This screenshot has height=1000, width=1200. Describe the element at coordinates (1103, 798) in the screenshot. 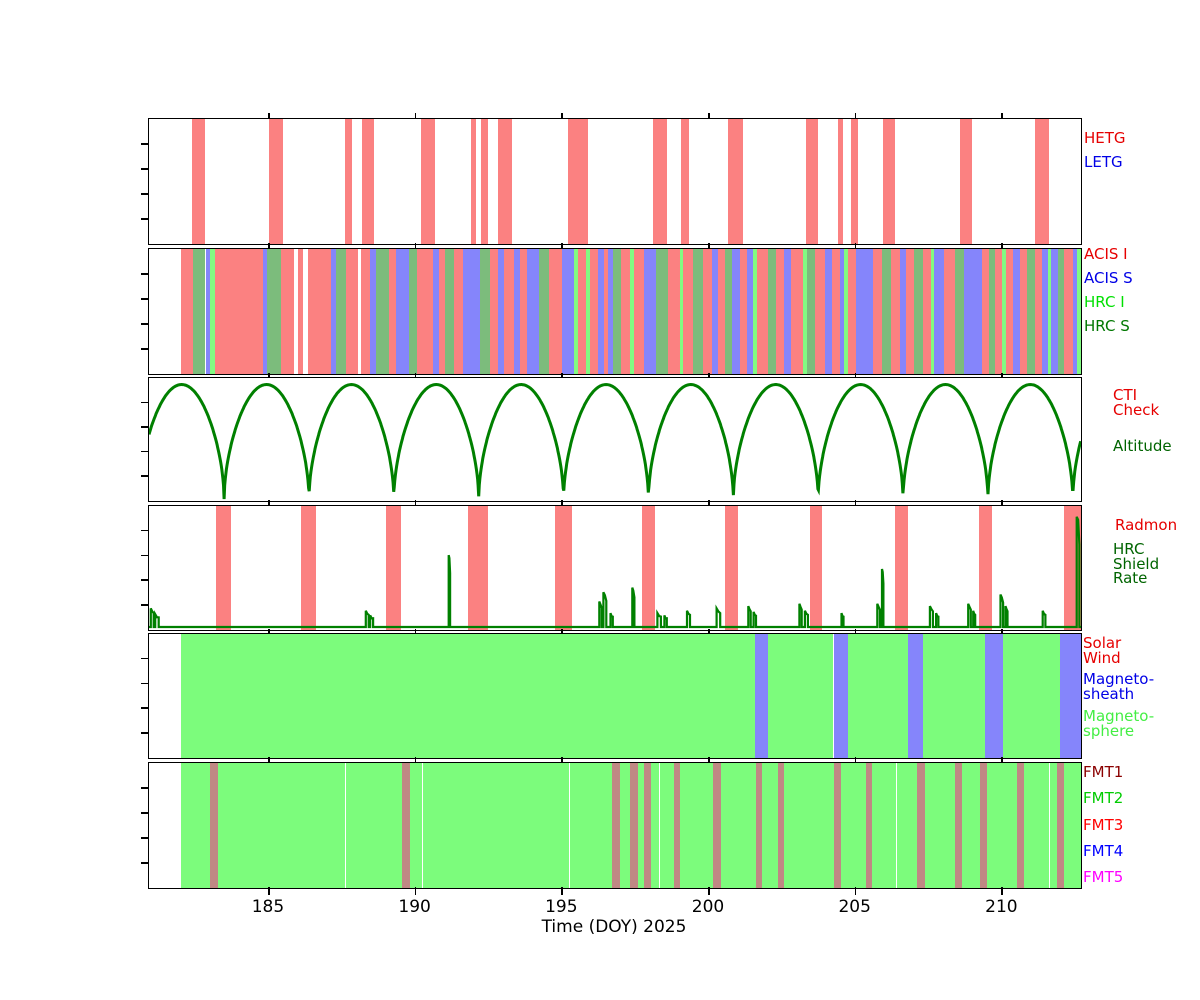

I see `legend-label-fmt2: FMT2` at that location.